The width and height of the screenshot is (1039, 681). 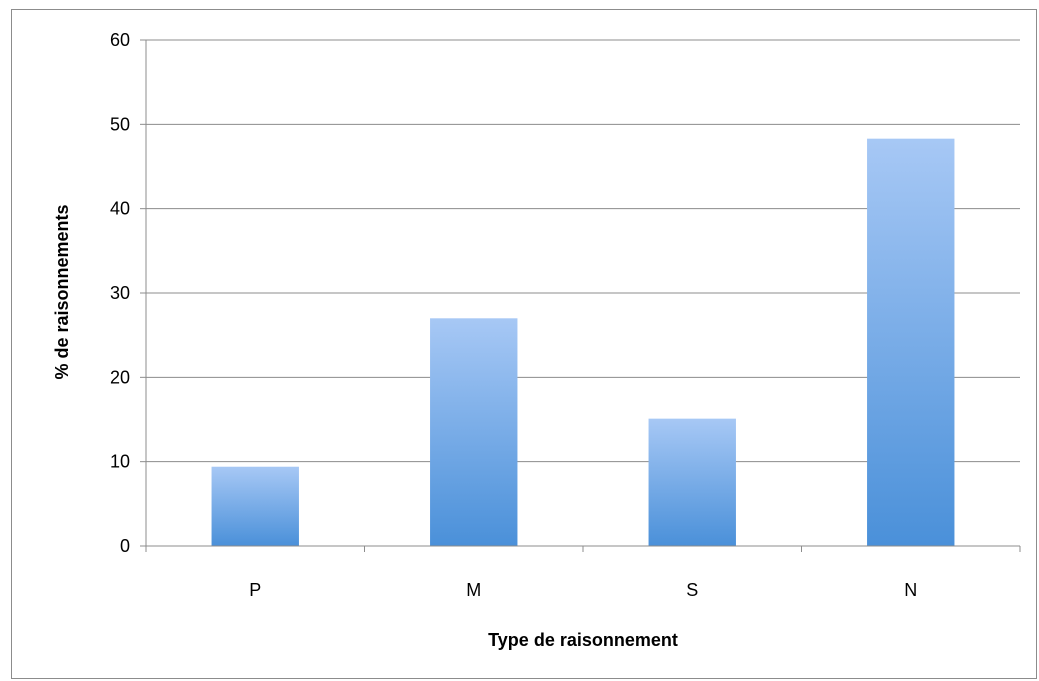 I want to click on y-tick-label: 30, so click(x=120, y=293).